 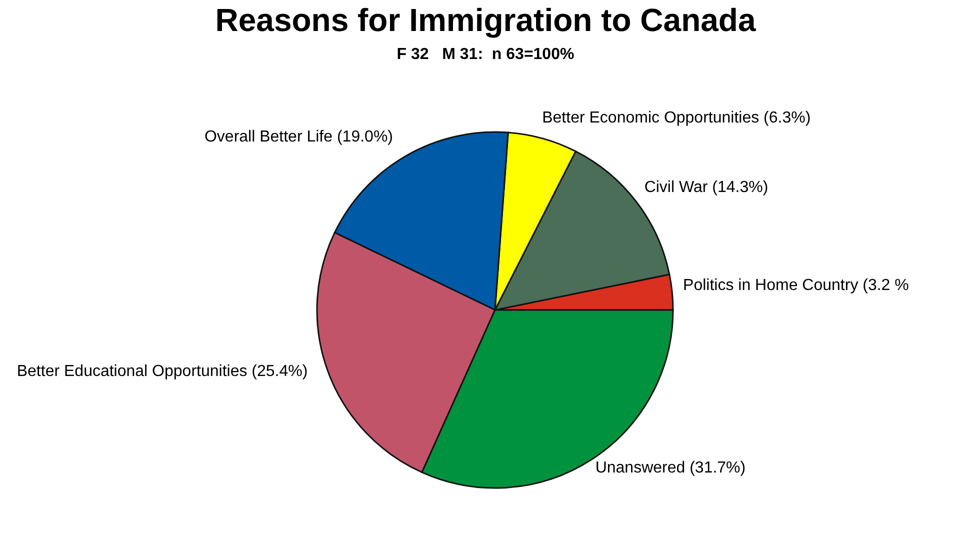 What do you see at coordinates (486, 55) in the screenshot?
I see `chart-subtitle: F 32 M 31: n 63=100%` at bounding box center [486, 55].